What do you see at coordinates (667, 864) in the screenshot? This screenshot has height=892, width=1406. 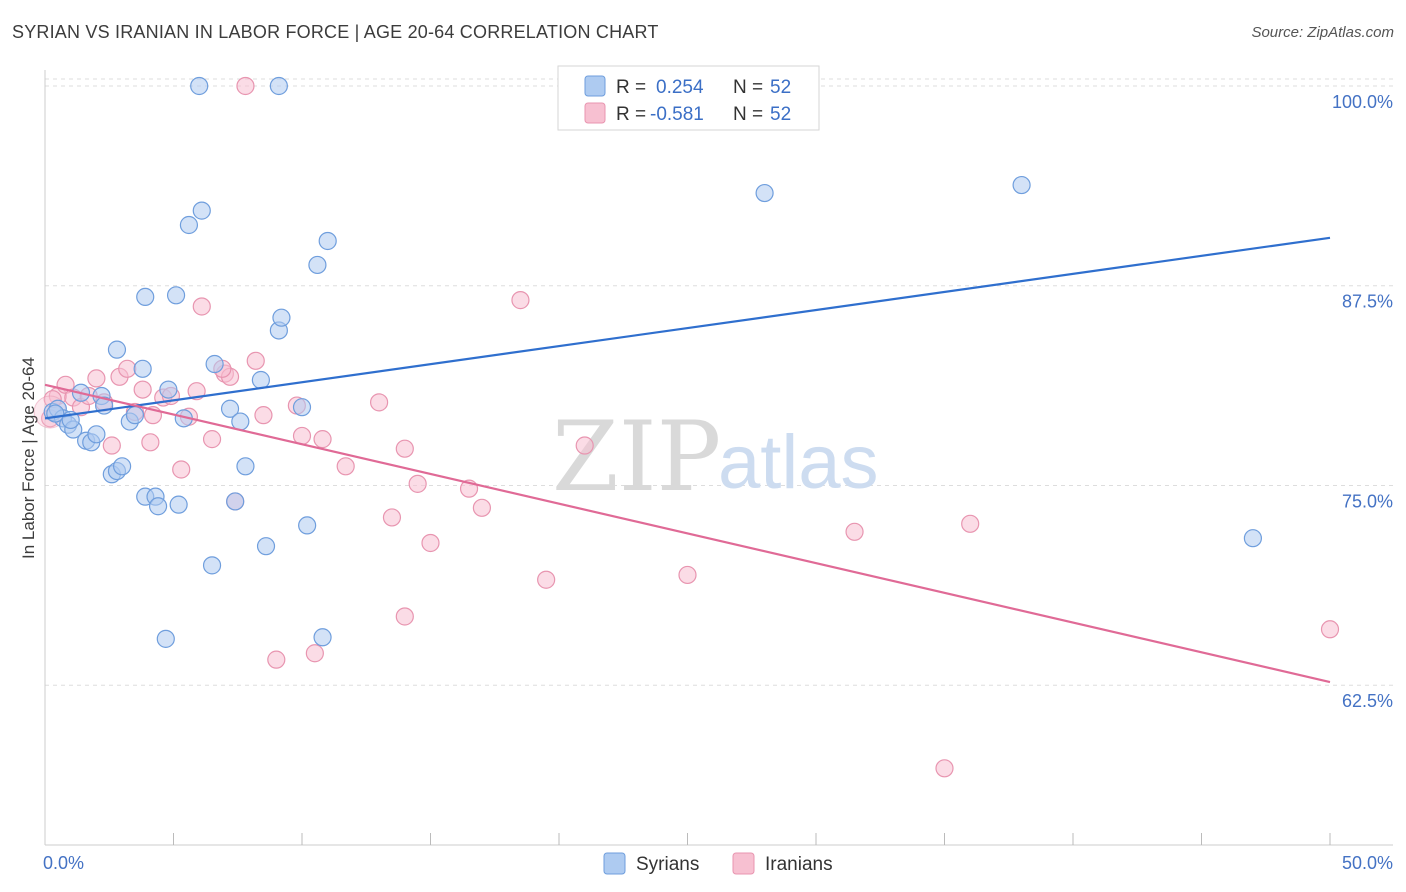 I see `bottom-legend-syrians: Syrians` at bounding box center [667, 864].